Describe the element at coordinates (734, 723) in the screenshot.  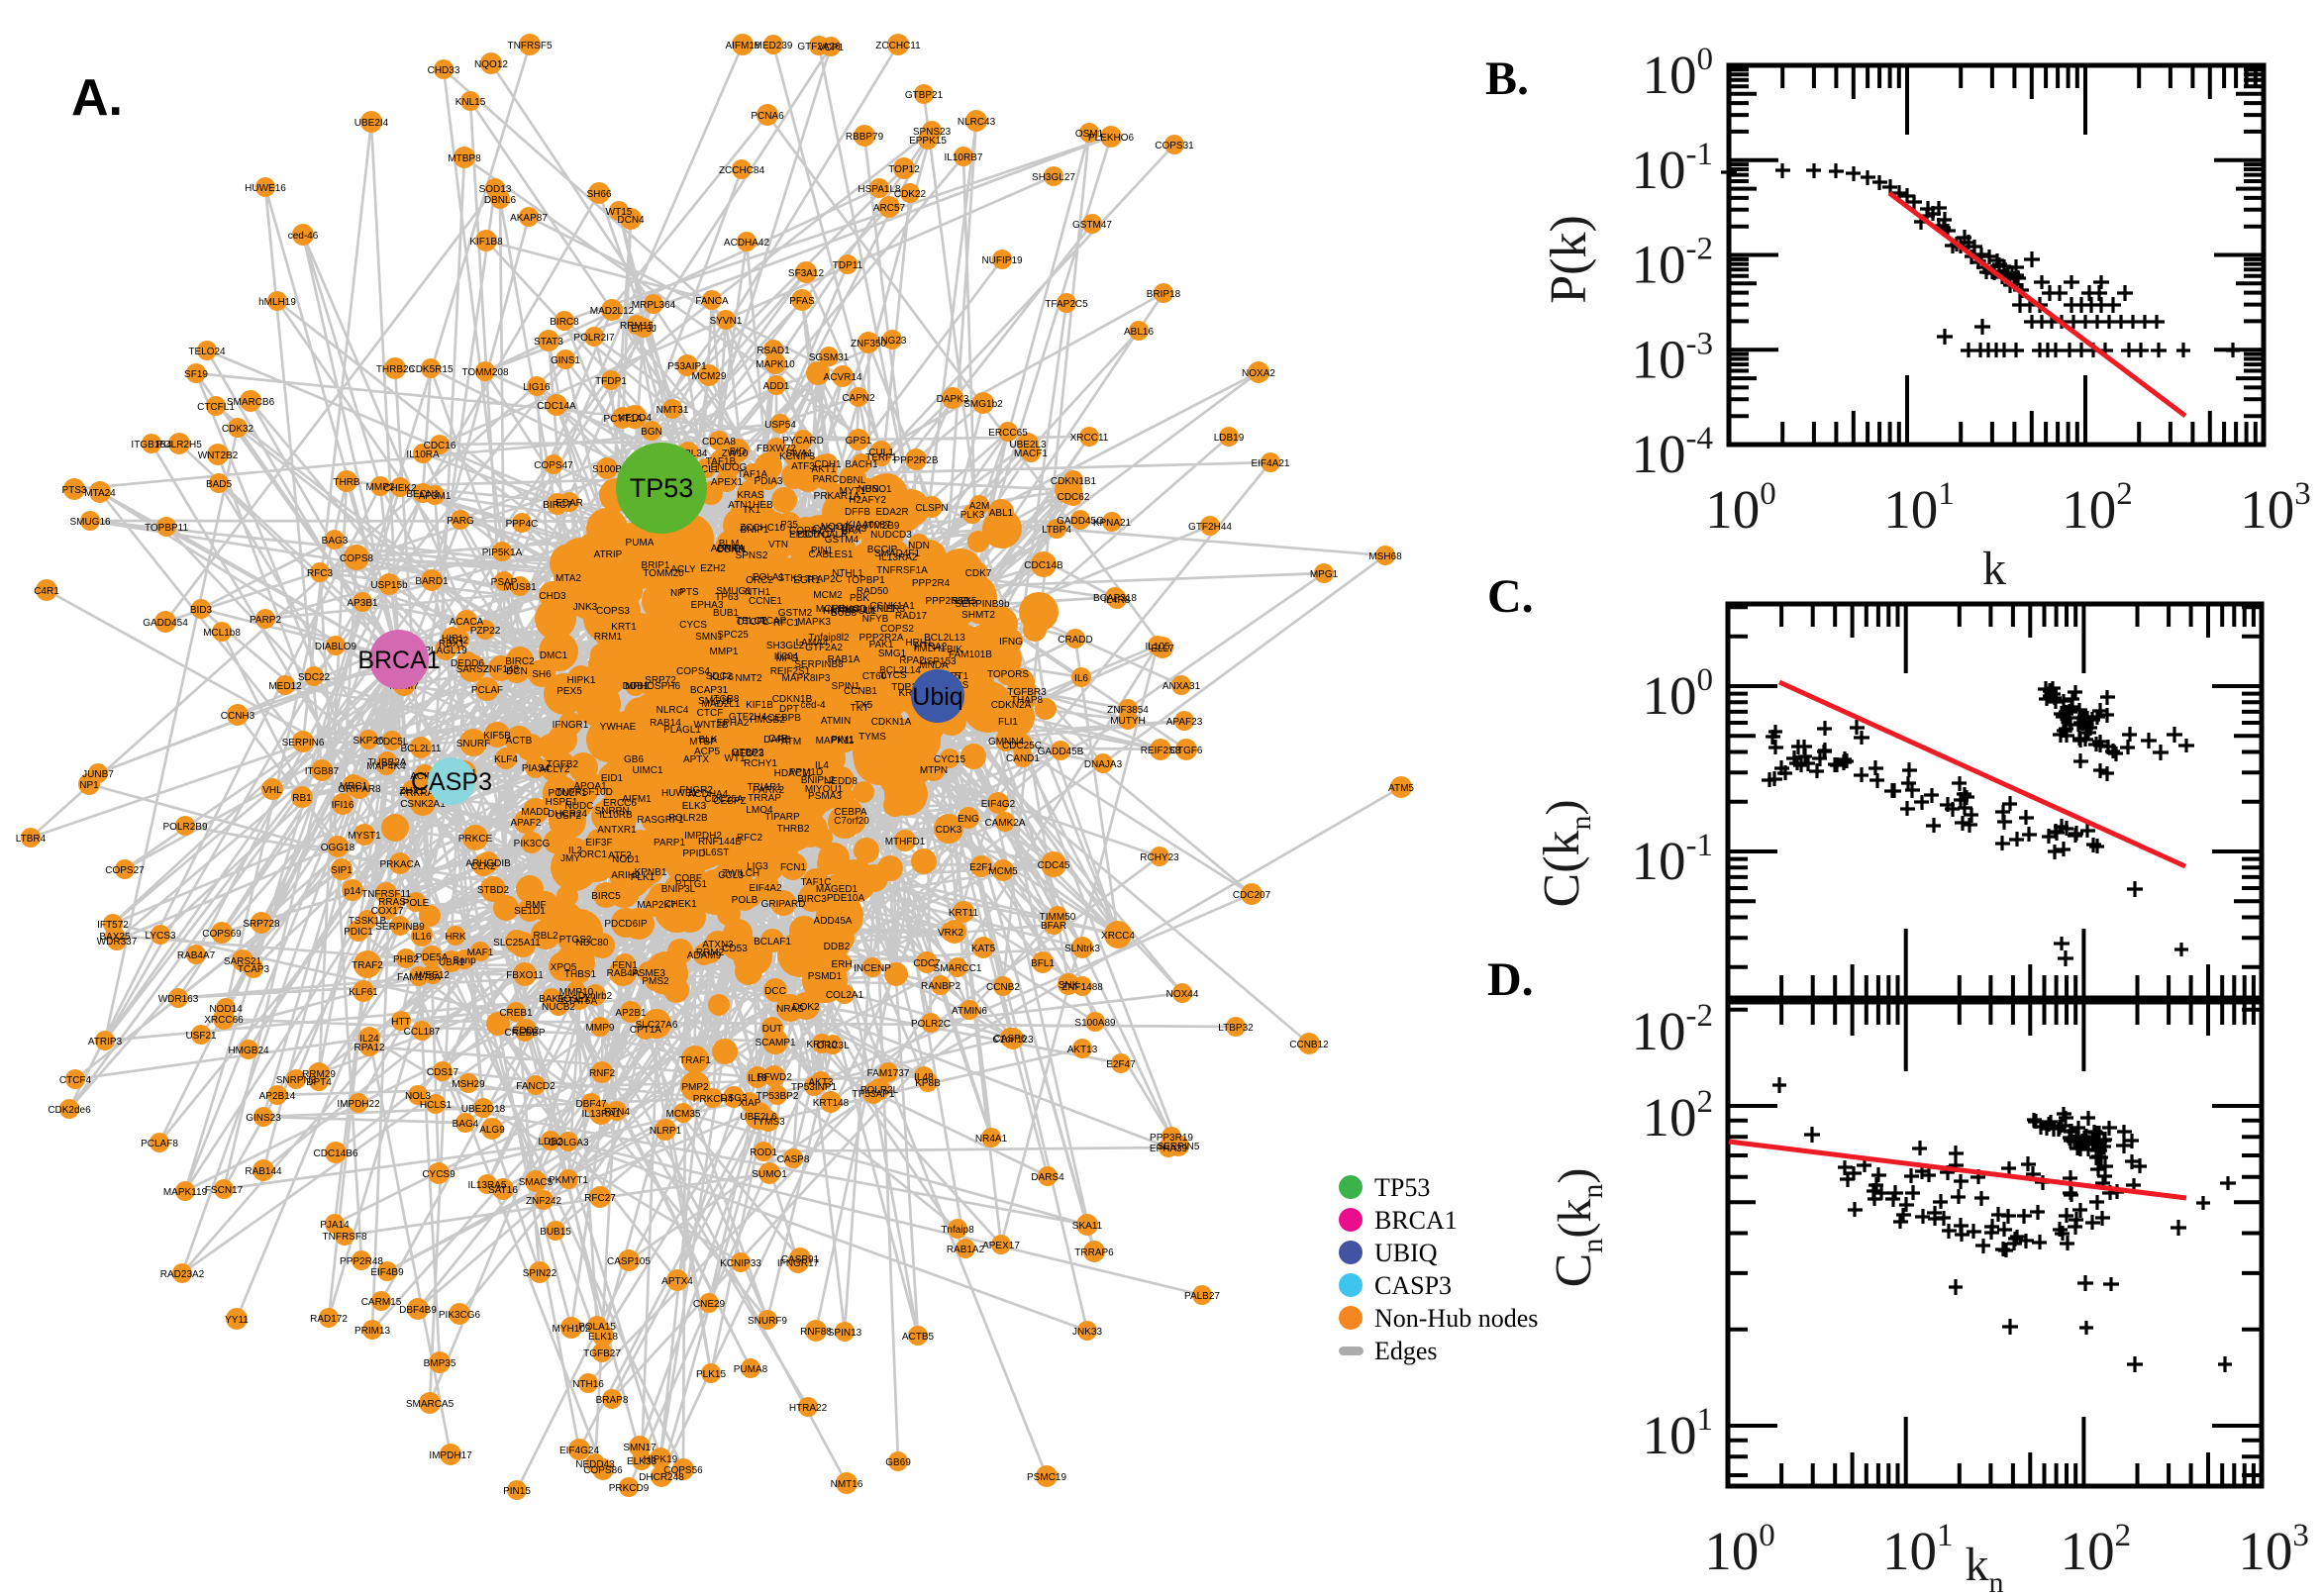
I see `svg-text: EPHA2` at that location.